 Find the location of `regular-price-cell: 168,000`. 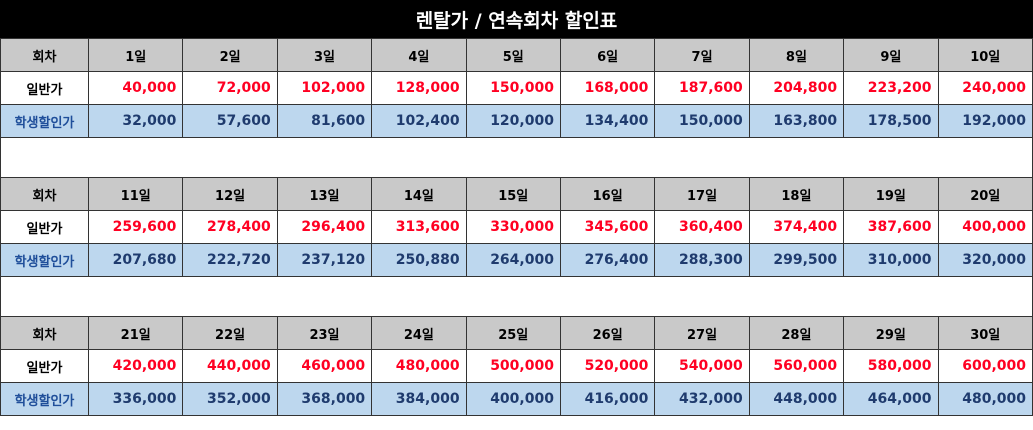

regular-price-cell: 168,000 is located at coordinates (607, 88).